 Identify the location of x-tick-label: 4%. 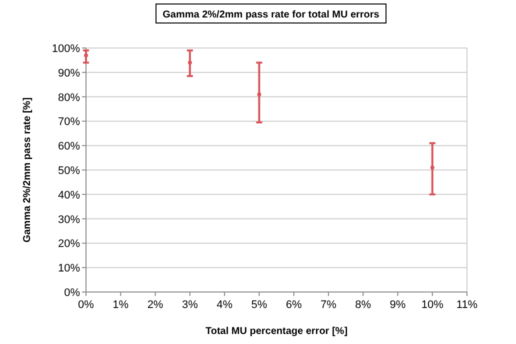
(224, 305).